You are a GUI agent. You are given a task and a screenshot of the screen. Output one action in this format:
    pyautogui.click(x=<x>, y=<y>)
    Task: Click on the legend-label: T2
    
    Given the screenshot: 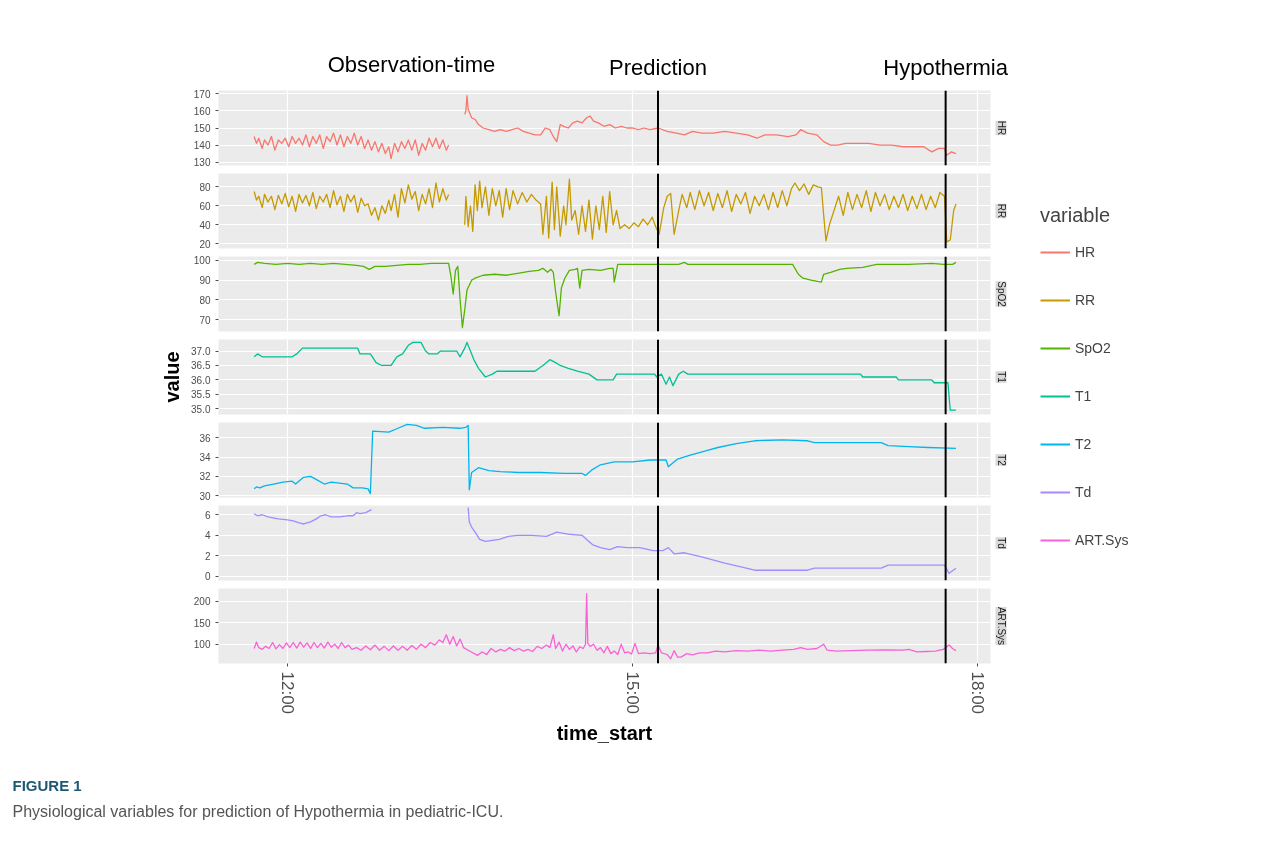 What is the action you would take?
    pyautogui.click(x=1084, y=443)
    